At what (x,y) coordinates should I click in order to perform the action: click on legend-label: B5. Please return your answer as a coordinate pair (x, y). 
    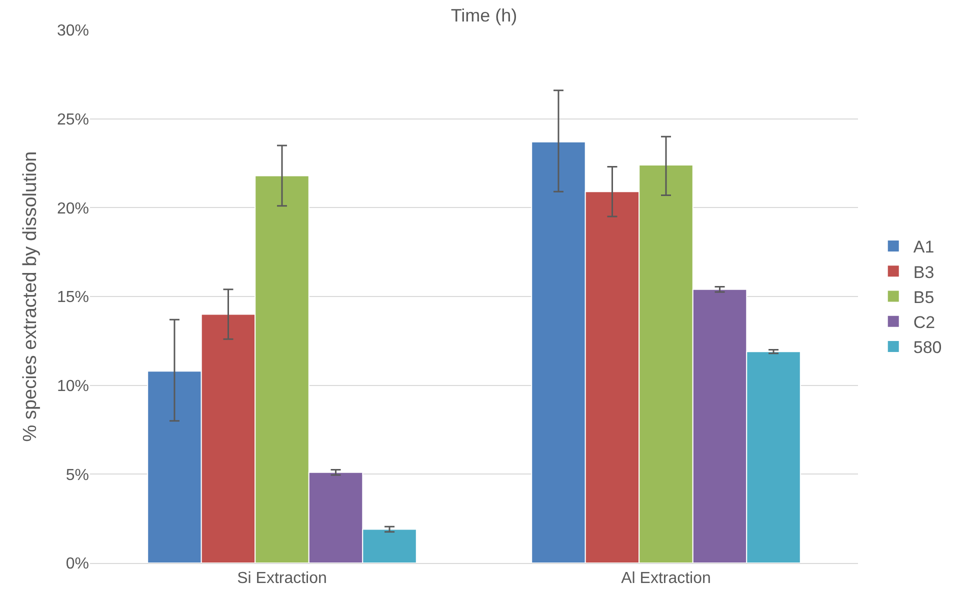
    Looking at the image, I should click on (923, 297).